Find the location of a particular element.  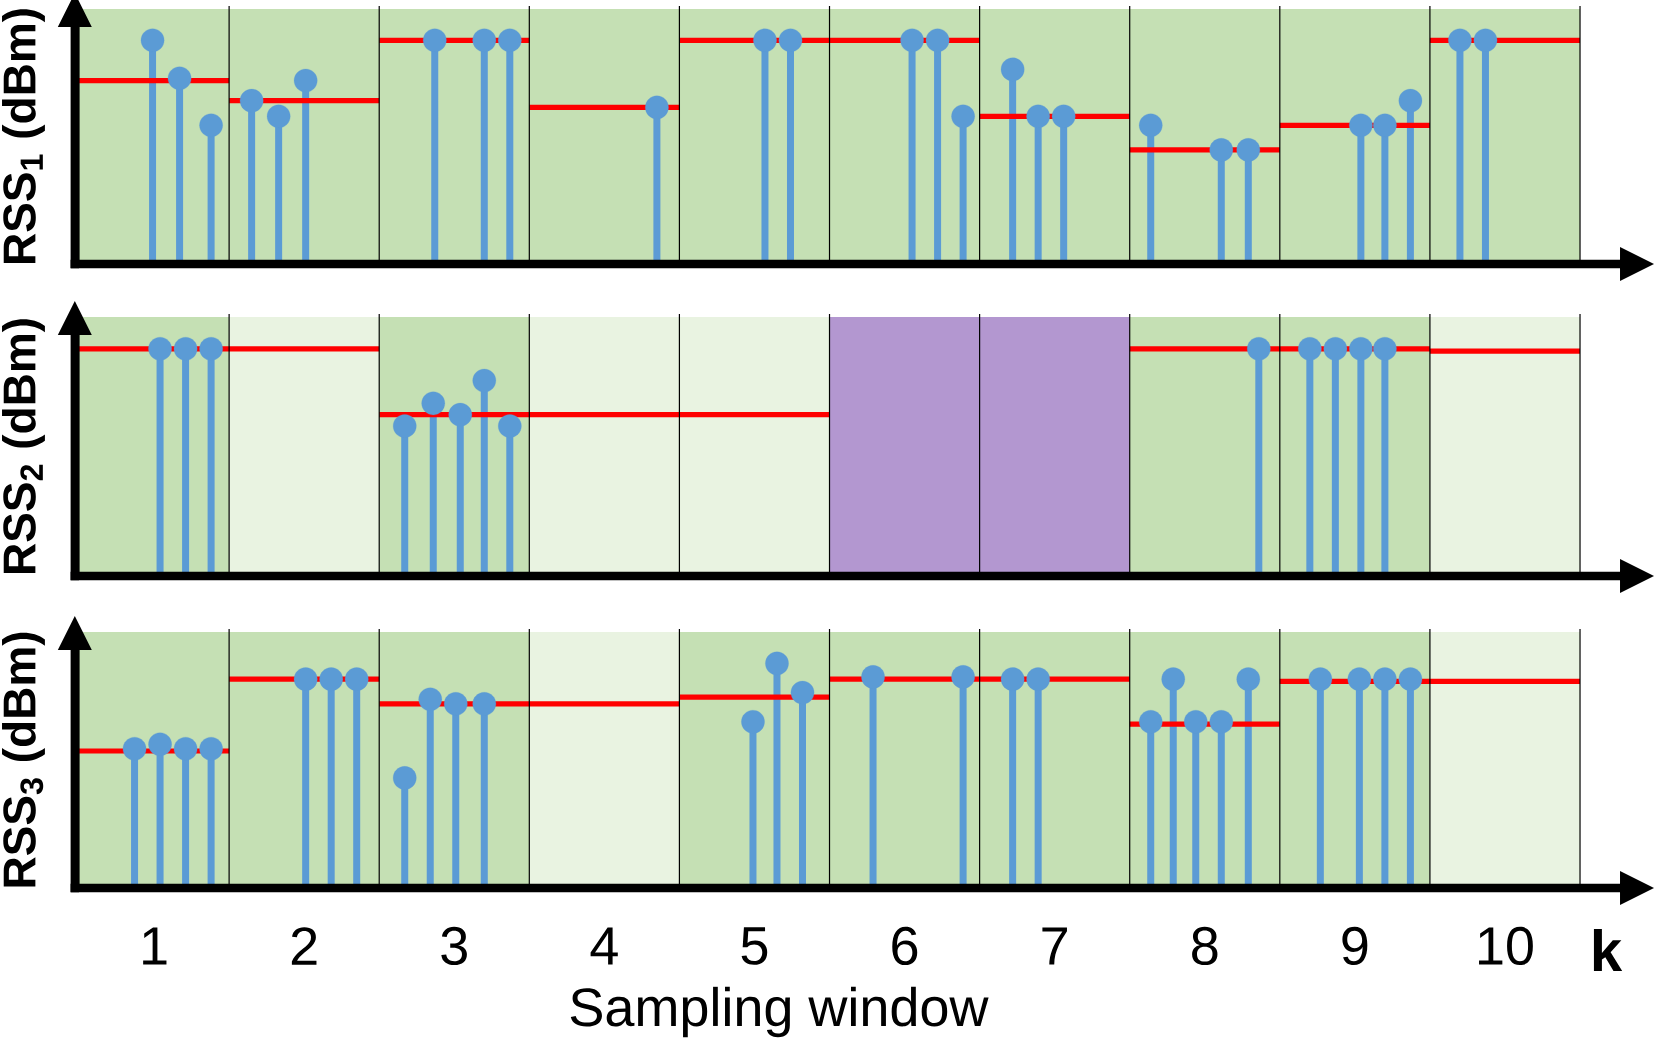

x-tick-label: 8 is located at coordinates (1205, 946).